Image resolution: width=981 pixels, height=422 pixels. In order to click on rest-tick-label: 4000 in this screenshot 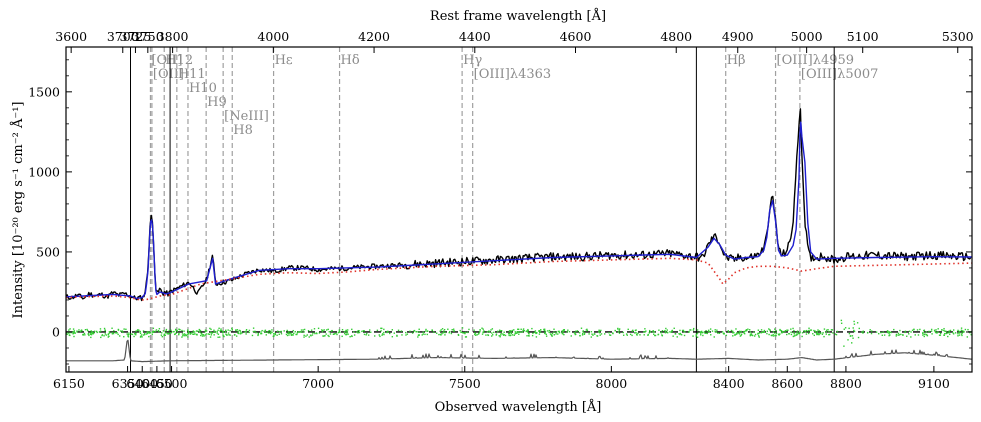, I will do `click(273, 36)`.